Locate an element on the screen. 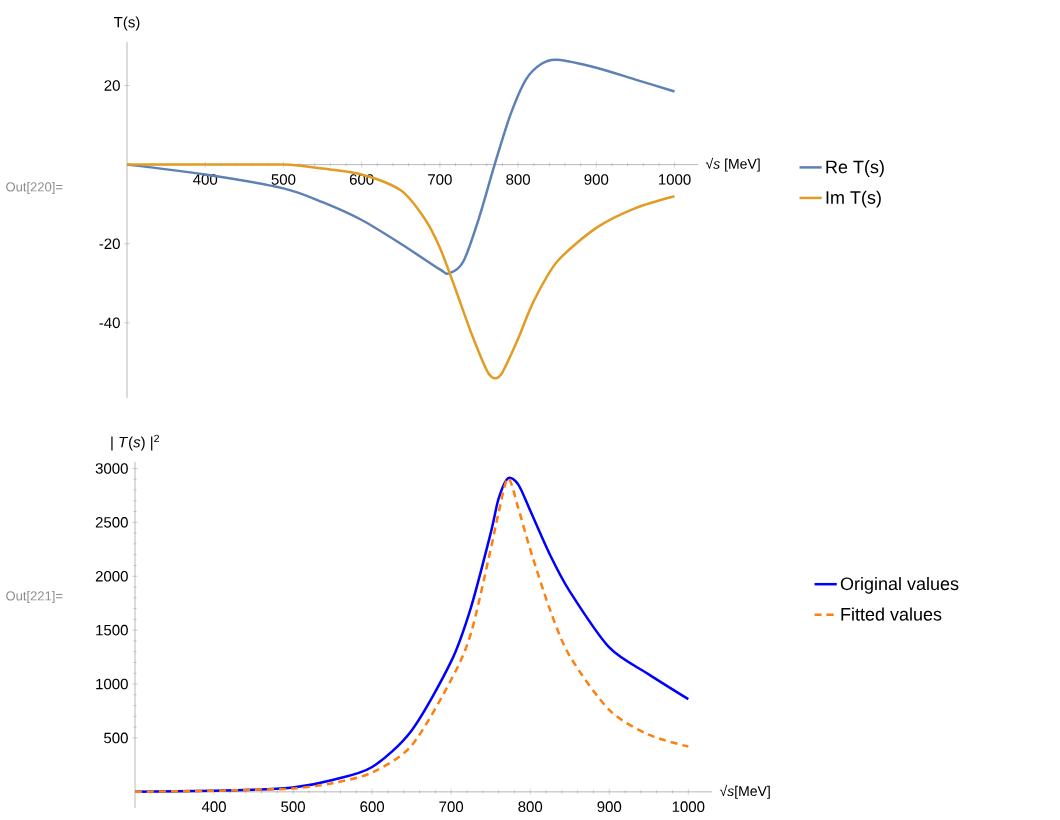 This screenshot has width=1060, height=820. legend-label: Original values is located at coordinates (899, 585).